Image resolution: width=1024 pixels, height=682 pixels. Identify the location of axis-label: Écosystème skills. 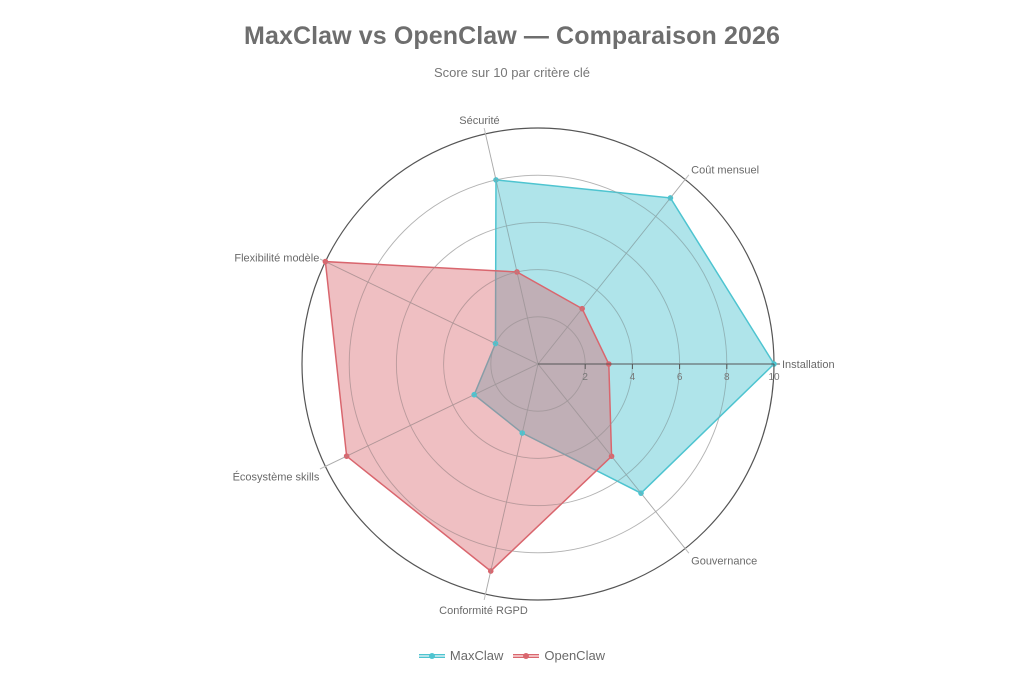
(276, 476).